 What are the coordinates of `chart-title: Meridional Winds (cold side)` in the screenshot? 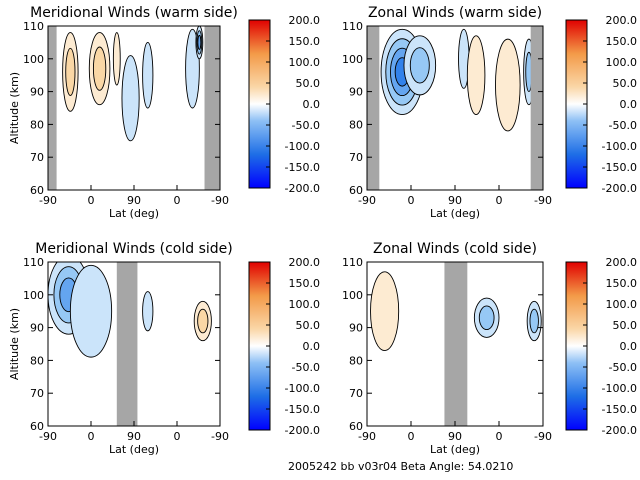 It's located at (134, 249).